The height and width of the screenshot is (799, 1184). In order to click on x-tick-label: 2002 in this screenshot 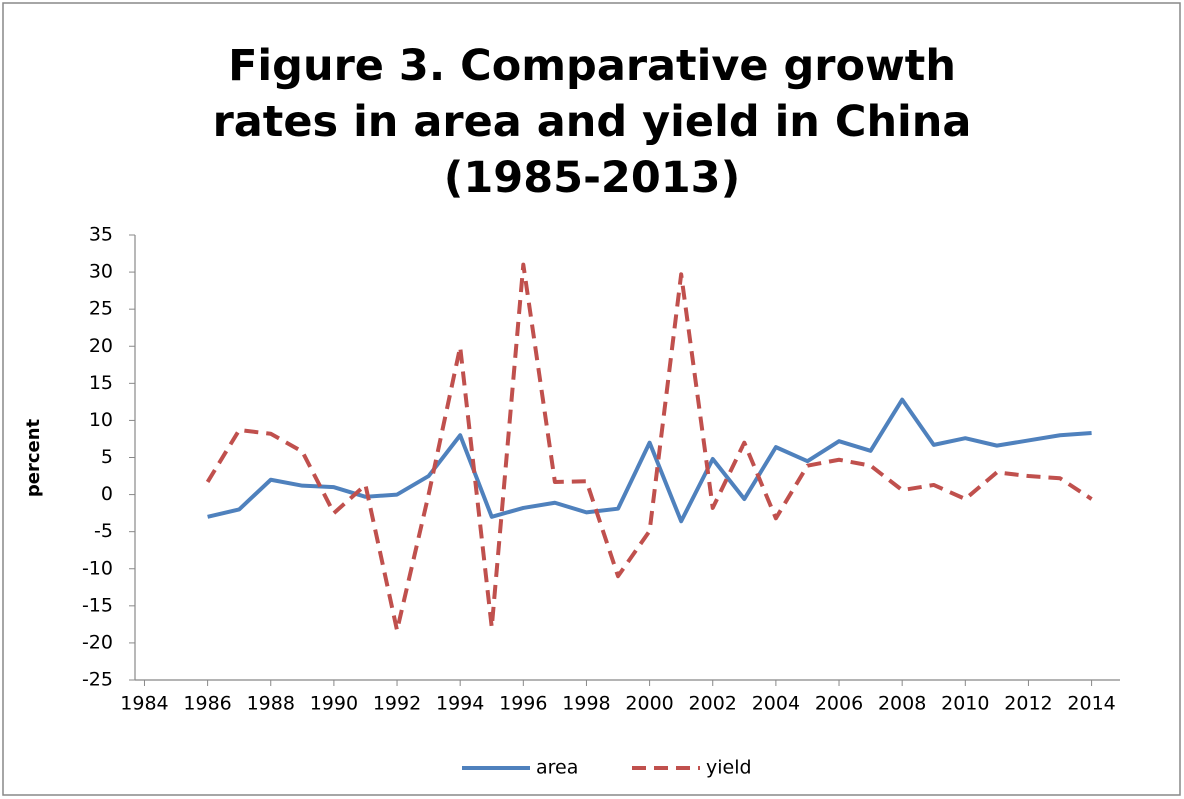, I will do `click(713, 704)`.